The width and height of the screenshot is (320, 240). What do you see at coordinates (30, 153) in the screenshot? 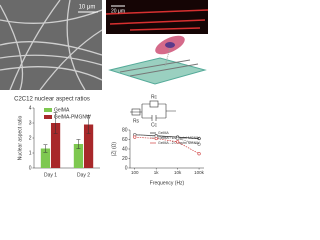
I see `y-tick-label: 1` at bounding box center [30, 153].